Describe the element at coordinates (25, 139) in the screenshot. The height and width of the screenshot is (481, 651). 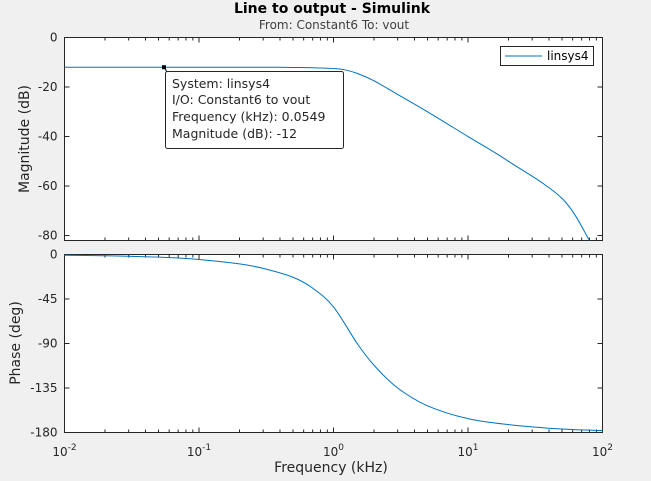
I see `magnitude-y-label: Magnitude (dB)` at that location.